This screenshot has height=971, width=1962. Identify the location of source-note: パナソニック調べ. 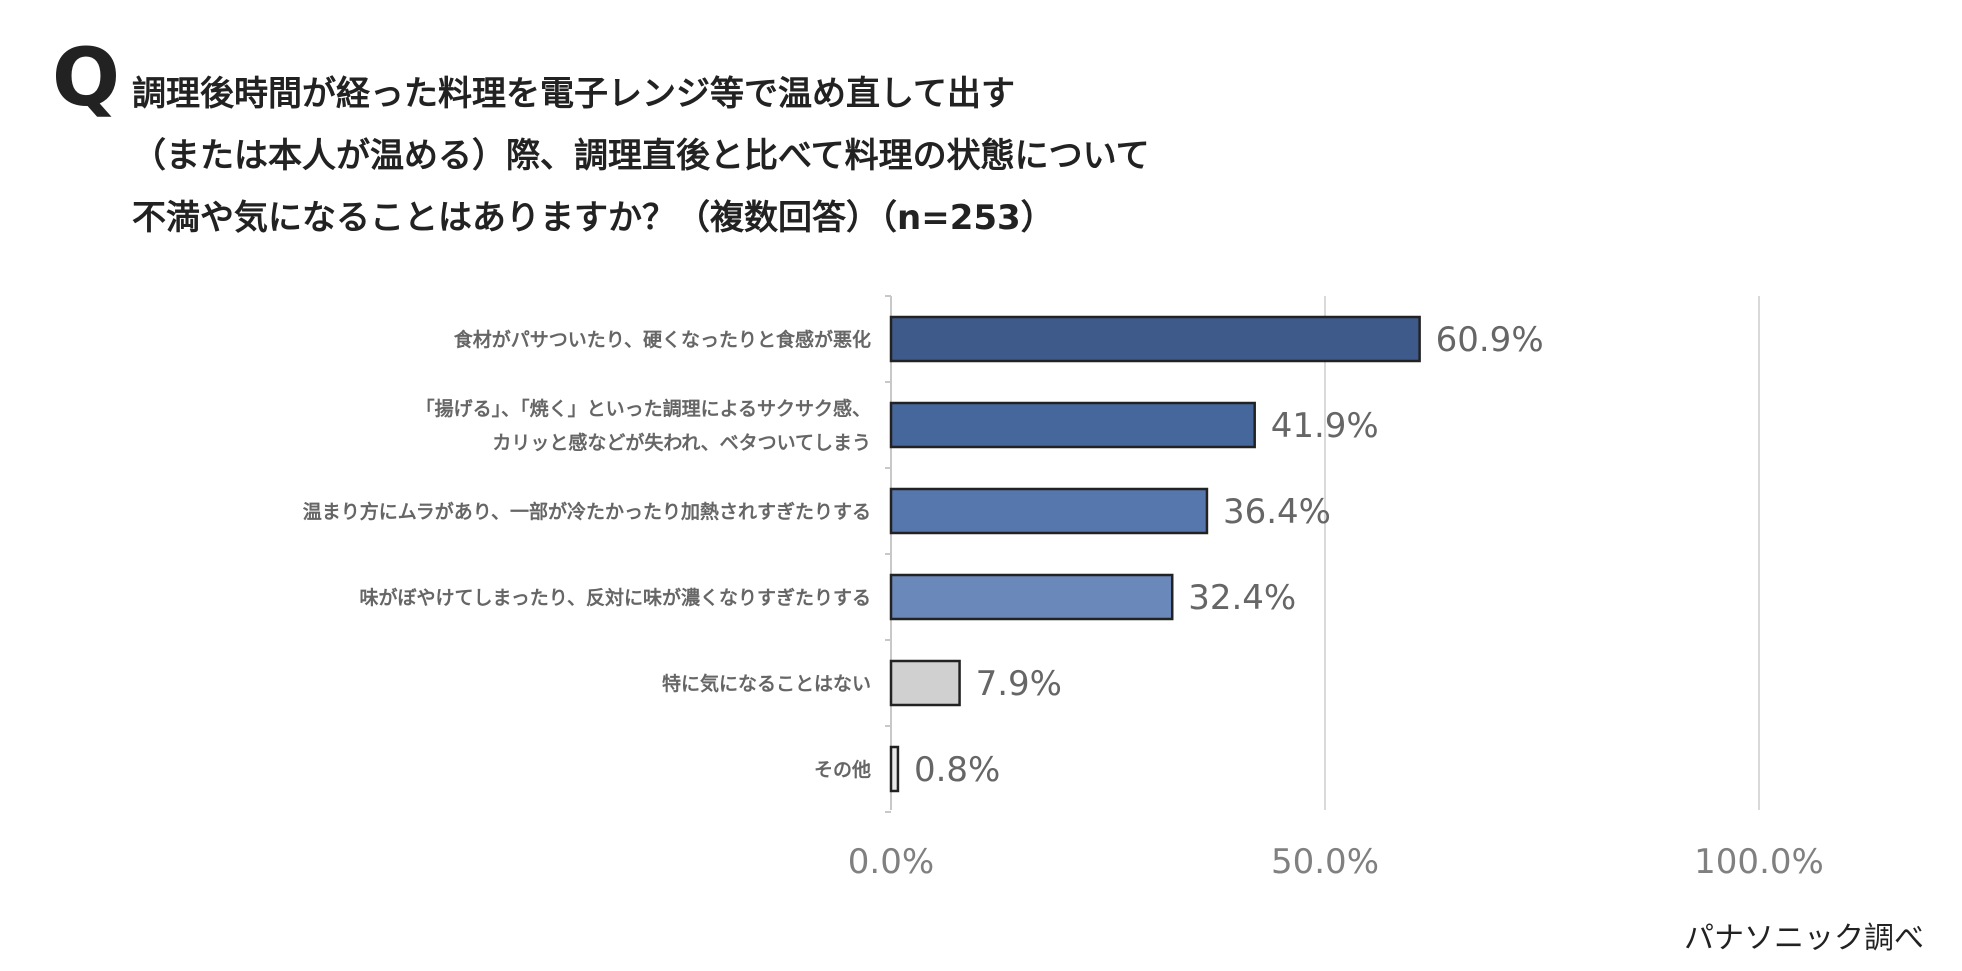
(1804, 938).